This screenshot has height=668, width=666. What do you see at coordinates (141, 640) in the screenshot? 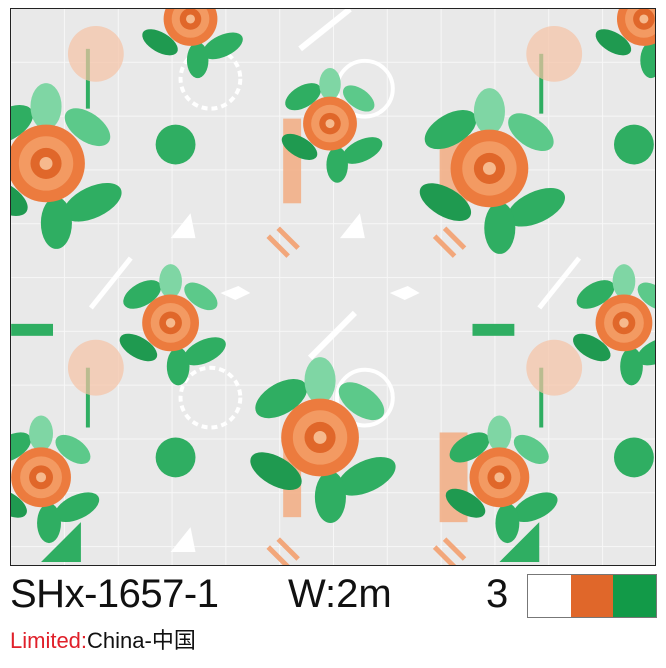
I see `origin-value: China-中国` at bounding box center [141, 640].